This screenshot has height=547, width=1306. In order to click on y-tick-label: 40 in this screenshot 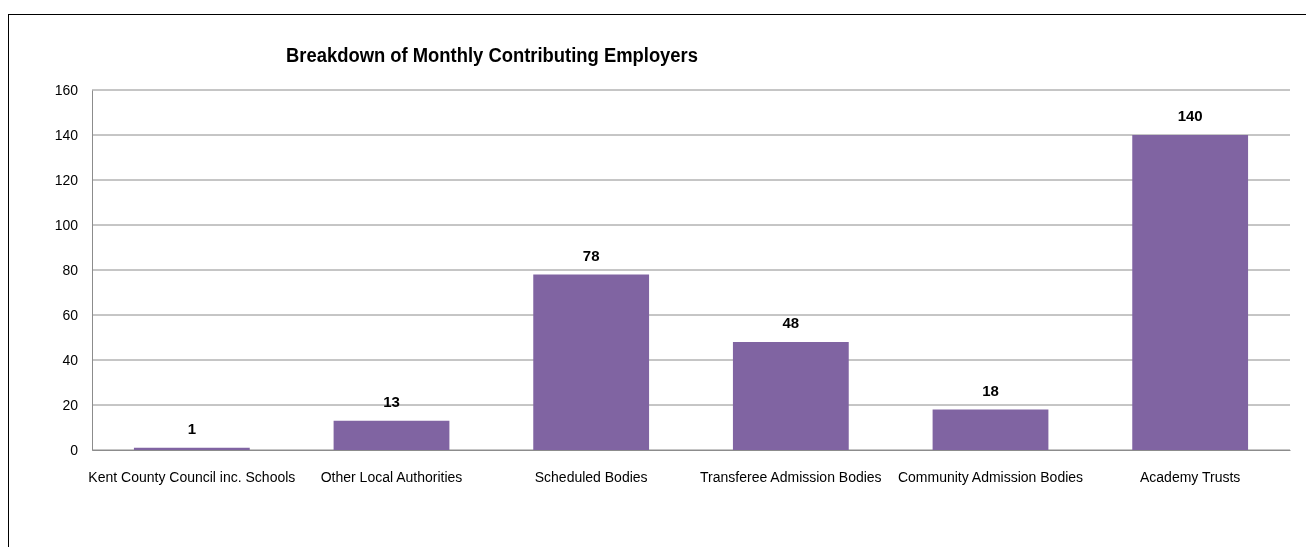, I will do `click(70, 359)`.